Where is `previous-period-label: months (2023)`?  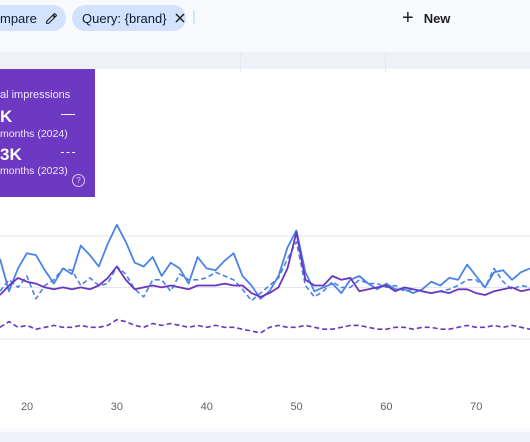
previous-period-label: months (2023) is located at coordinates (34, 171).